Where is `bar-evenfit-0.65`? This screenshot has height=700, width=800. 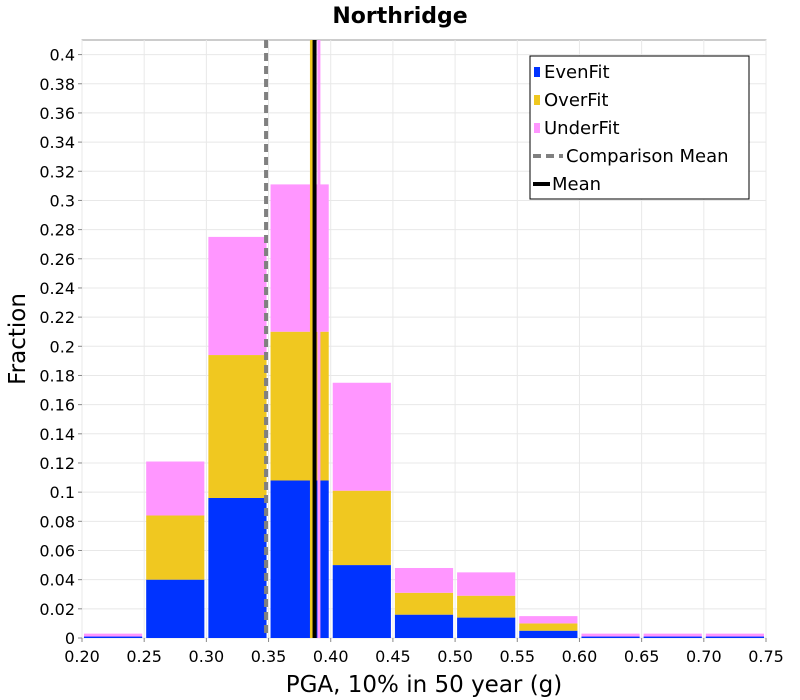 bar-evenfit-0.65 is located at coordinates (672, 637).